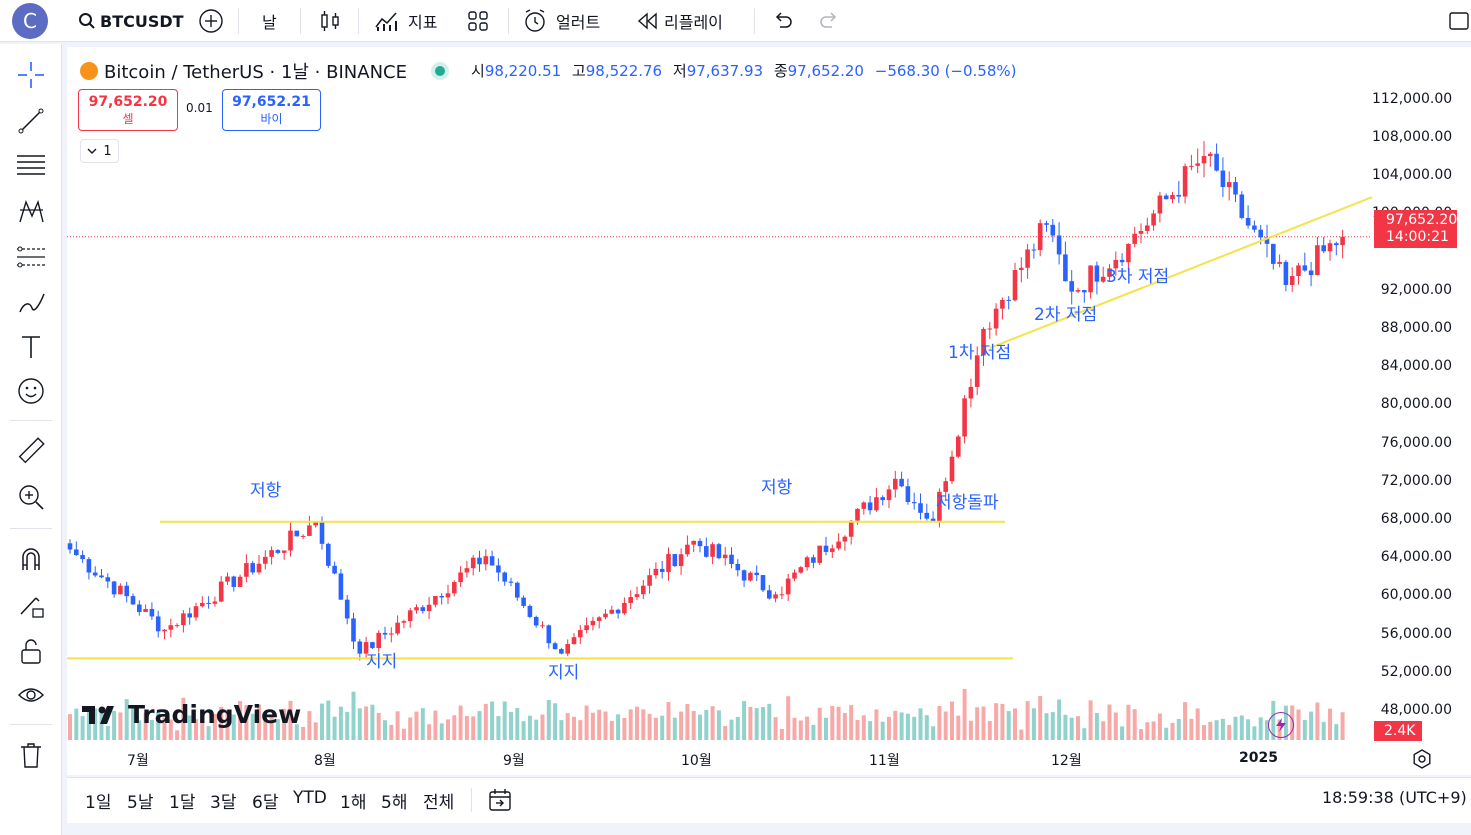  What do you see at coordinates (31, 605) in the screenshot?
I see `lock-drawing-tool` at bounding box center [31, 605].